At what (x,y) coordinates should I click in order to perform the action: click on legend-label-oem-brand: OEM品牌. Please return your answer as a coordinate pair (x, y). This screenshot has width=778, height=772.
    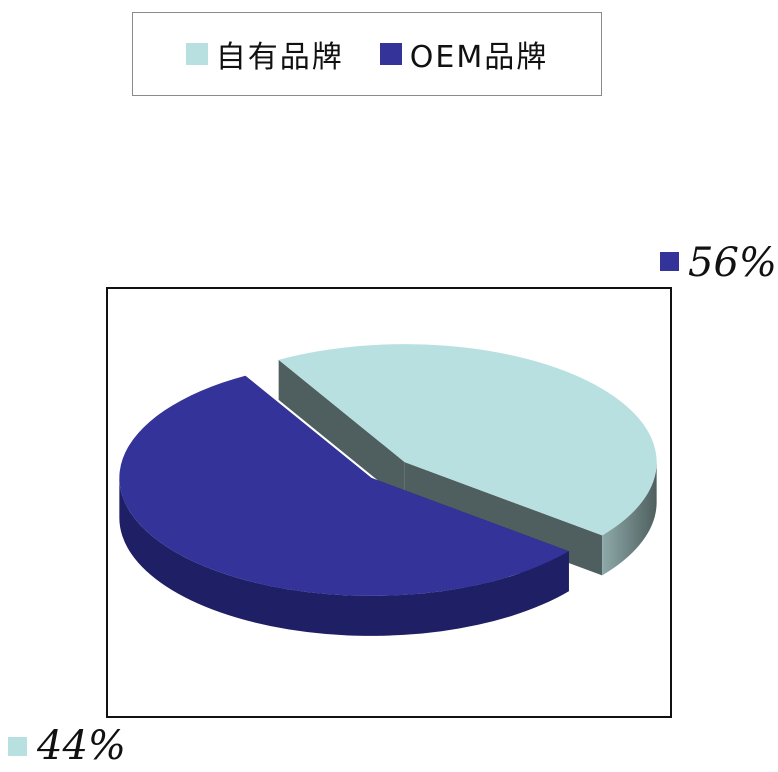
    Looking at the image, I should click on (479, 57).